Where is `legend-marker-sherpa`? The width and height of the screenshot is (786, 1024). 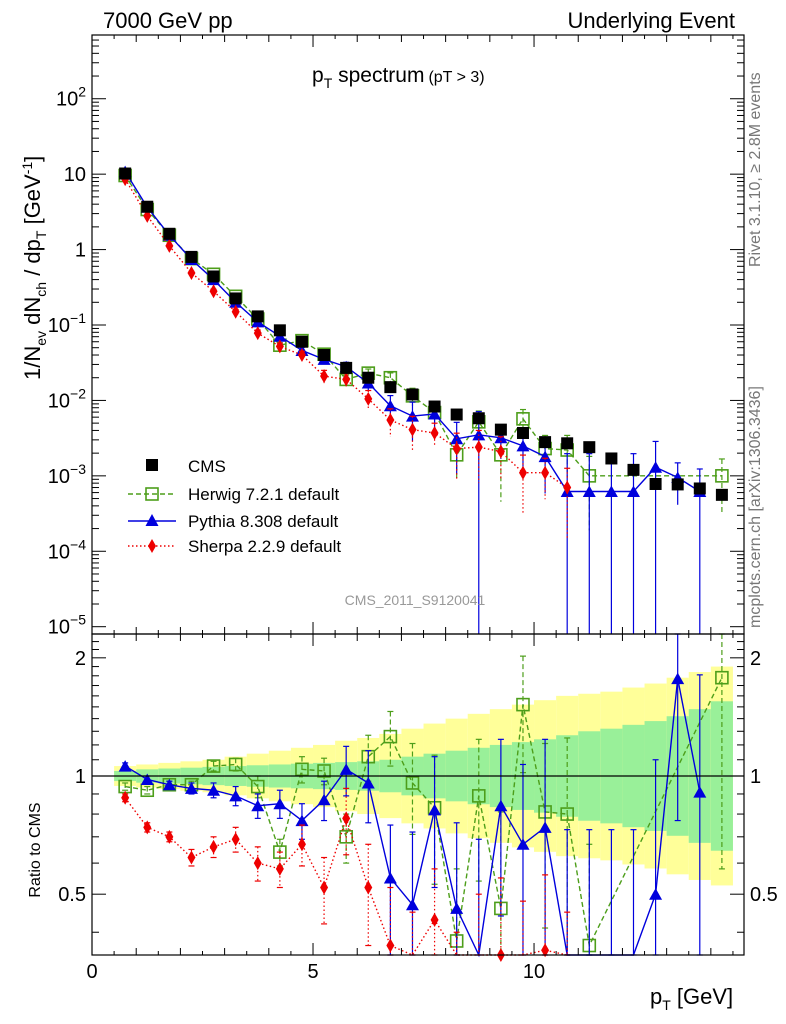 legend-marker-sherpa is located at coordinates (152, 546).